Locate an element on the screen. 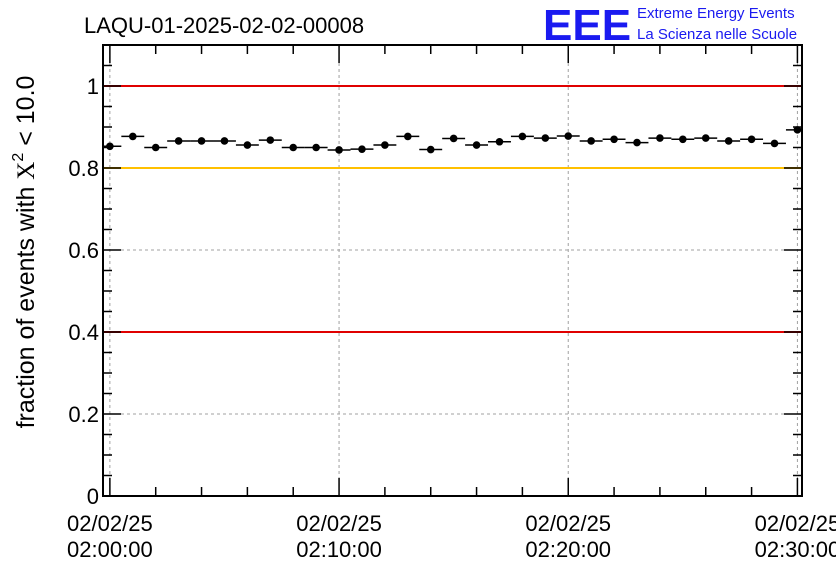 The width and height of the screenshot is (836, 572). y-tick-labels: 0 0.2 0.4 0.6 0.8 1 is located at coordinates (83, 291).